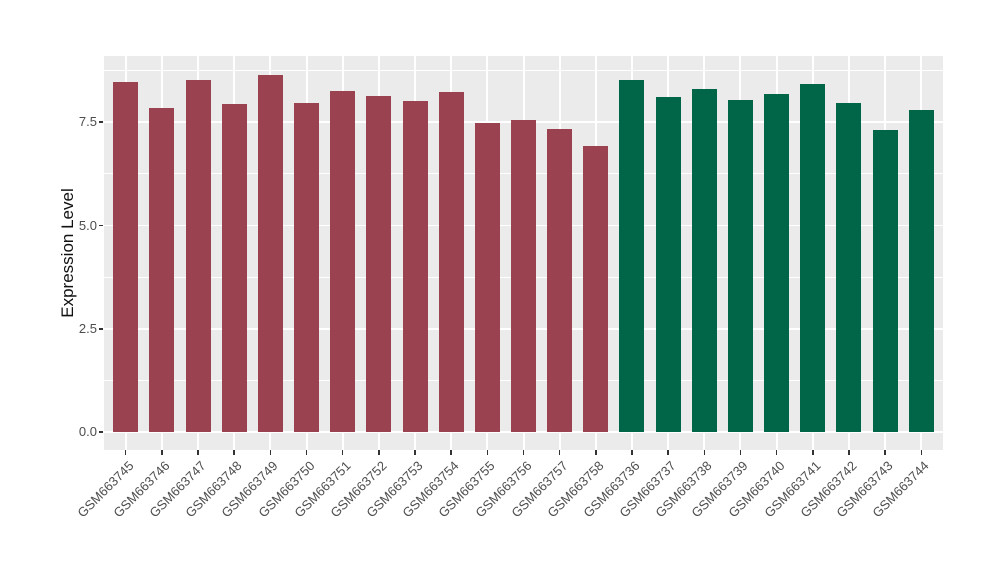 This screenshot has height=580, width=1000. What do you see at coordinates (523, 70) in the screenshot?
I see `minor-gridline` at bounding box center [523, 70].